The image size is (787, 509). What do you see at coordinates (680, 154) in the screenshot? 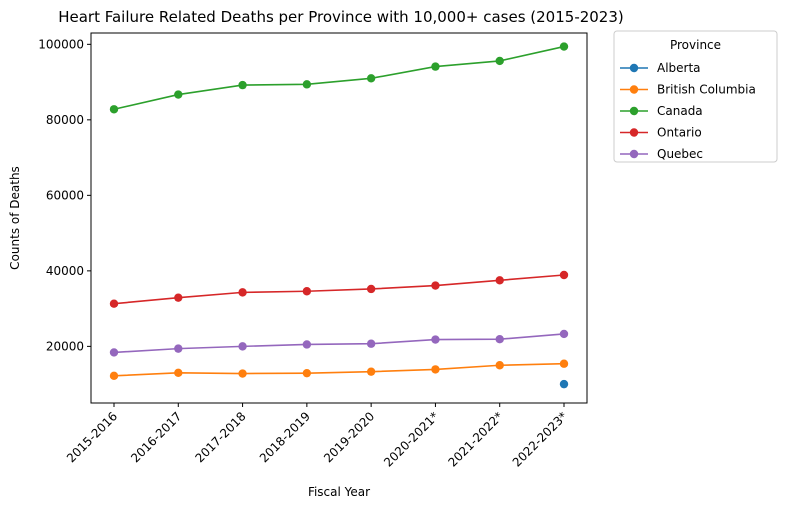
I see `legend-label-quebec: Quebec` at bounding box center [680, 154].